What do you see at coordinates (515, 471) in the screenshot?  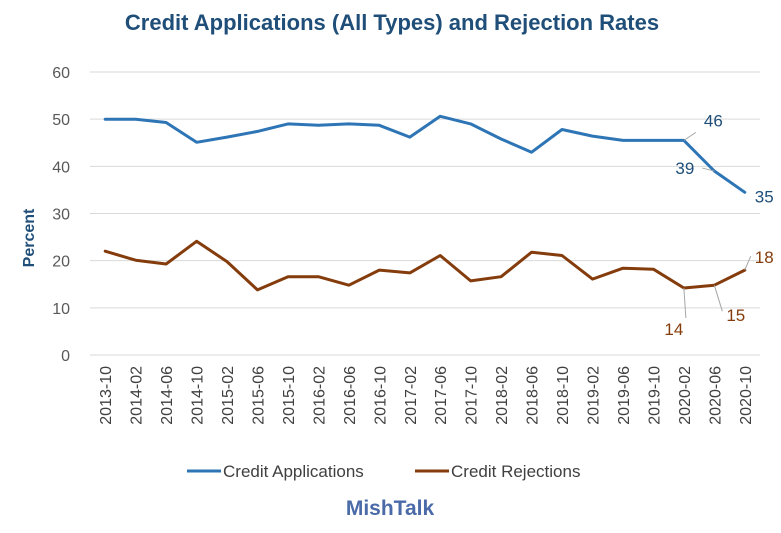 I see `legend-label: Credit Rejections` at bounding box center [515, 471].